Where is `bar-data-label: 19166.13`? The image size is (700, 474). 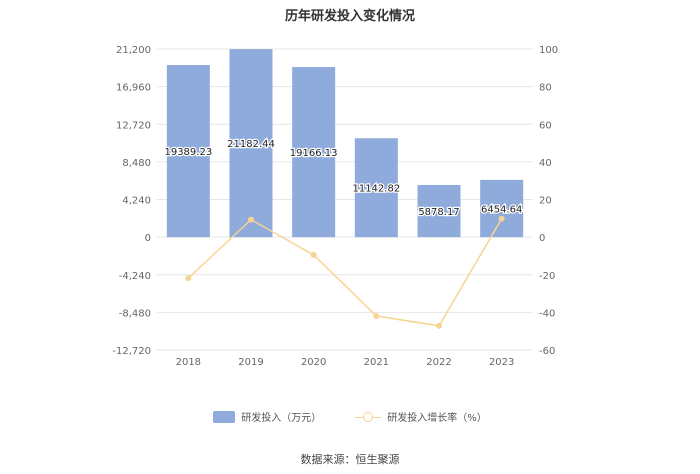 bar-data-label: 19166.13 is located at coordinates (314, 153).